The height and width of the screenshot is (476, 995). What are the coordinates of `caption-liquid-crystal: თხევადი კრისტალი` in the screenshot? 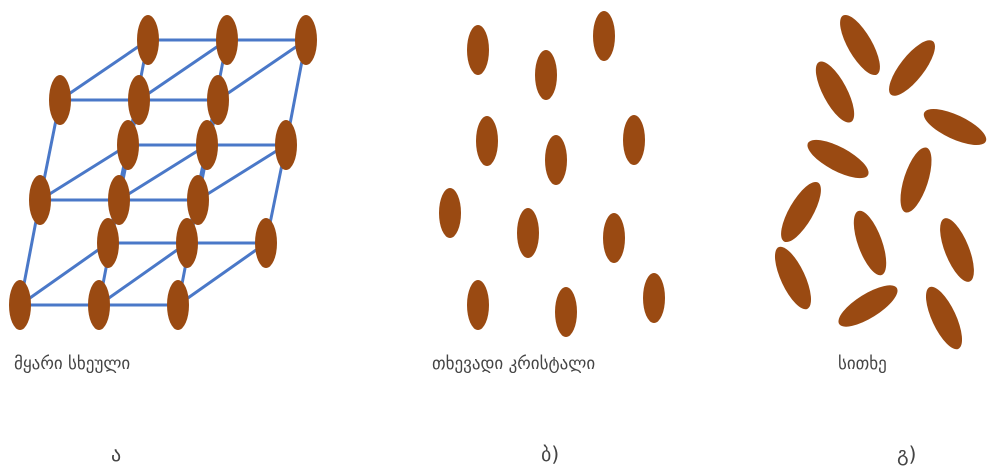 It's located at (514, 364).